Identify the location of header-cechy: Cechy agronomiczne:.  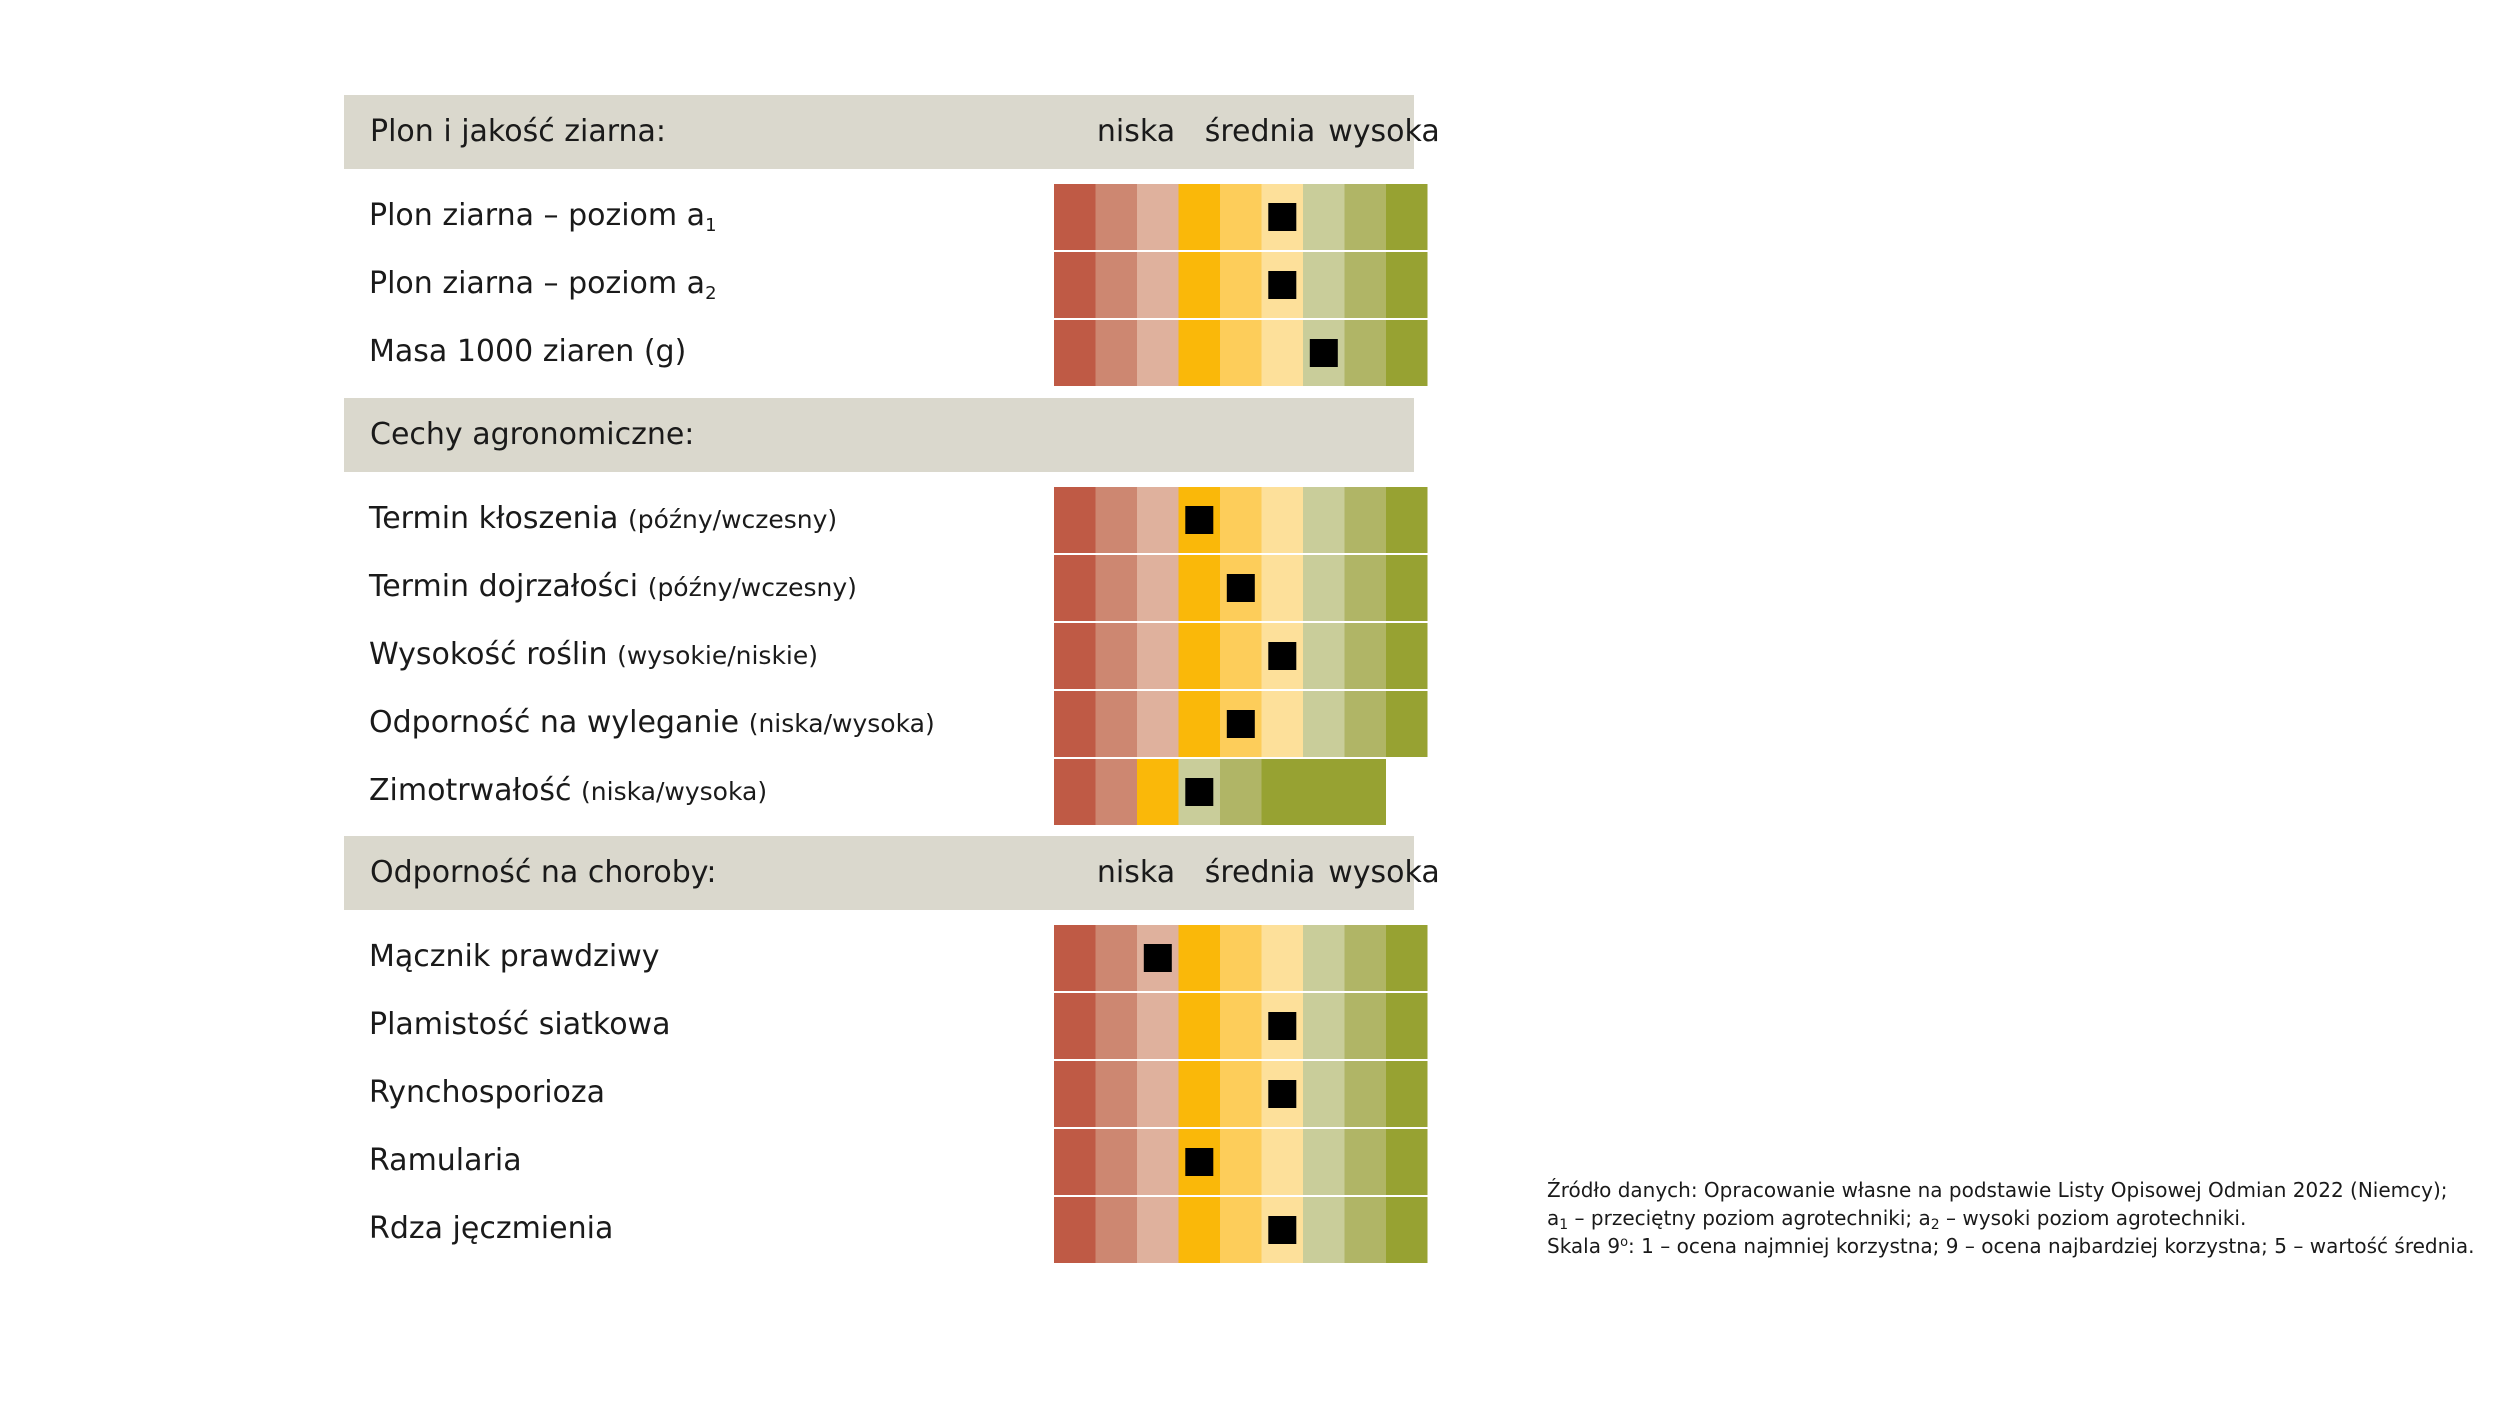
(879, 435).